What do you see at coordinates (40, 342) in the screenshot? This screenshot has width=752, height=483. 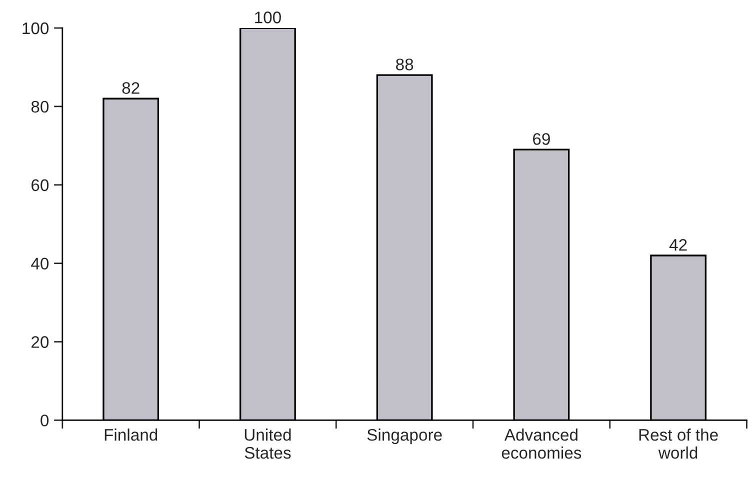 I see `y-tick-label: 20` at bounding box center [40, 342].